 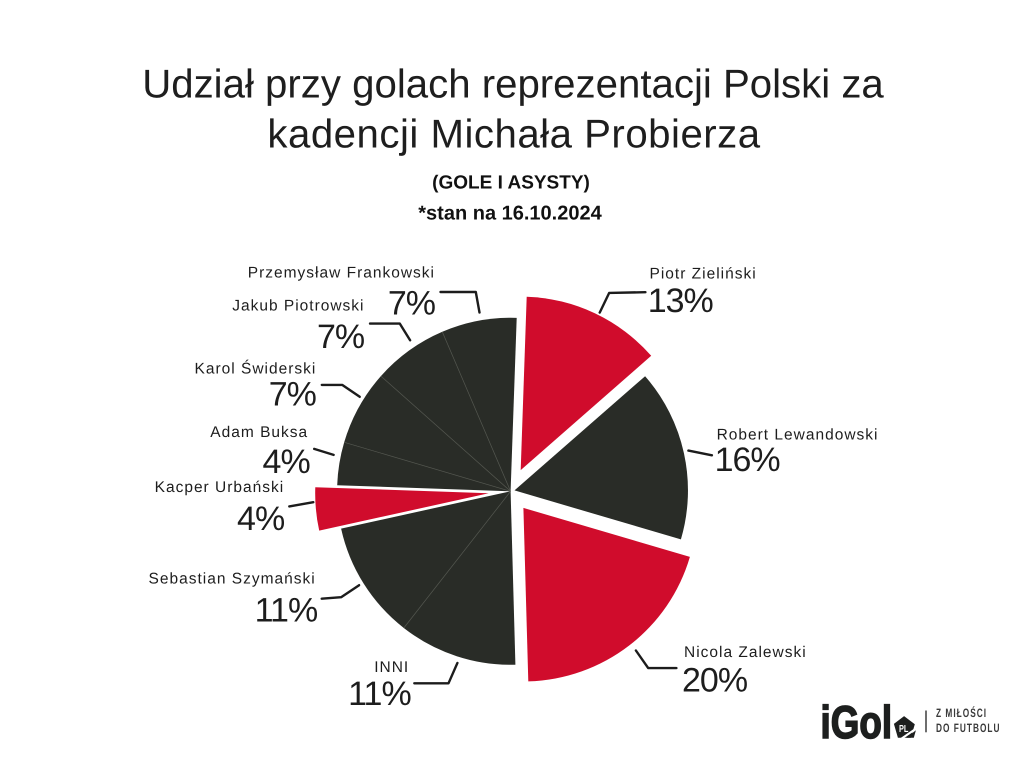 What do you see at coordinates (513, 134) in the screenshot?
I see `svg-text: kadencji Michała Probierza` at bounding box center [513, 134].